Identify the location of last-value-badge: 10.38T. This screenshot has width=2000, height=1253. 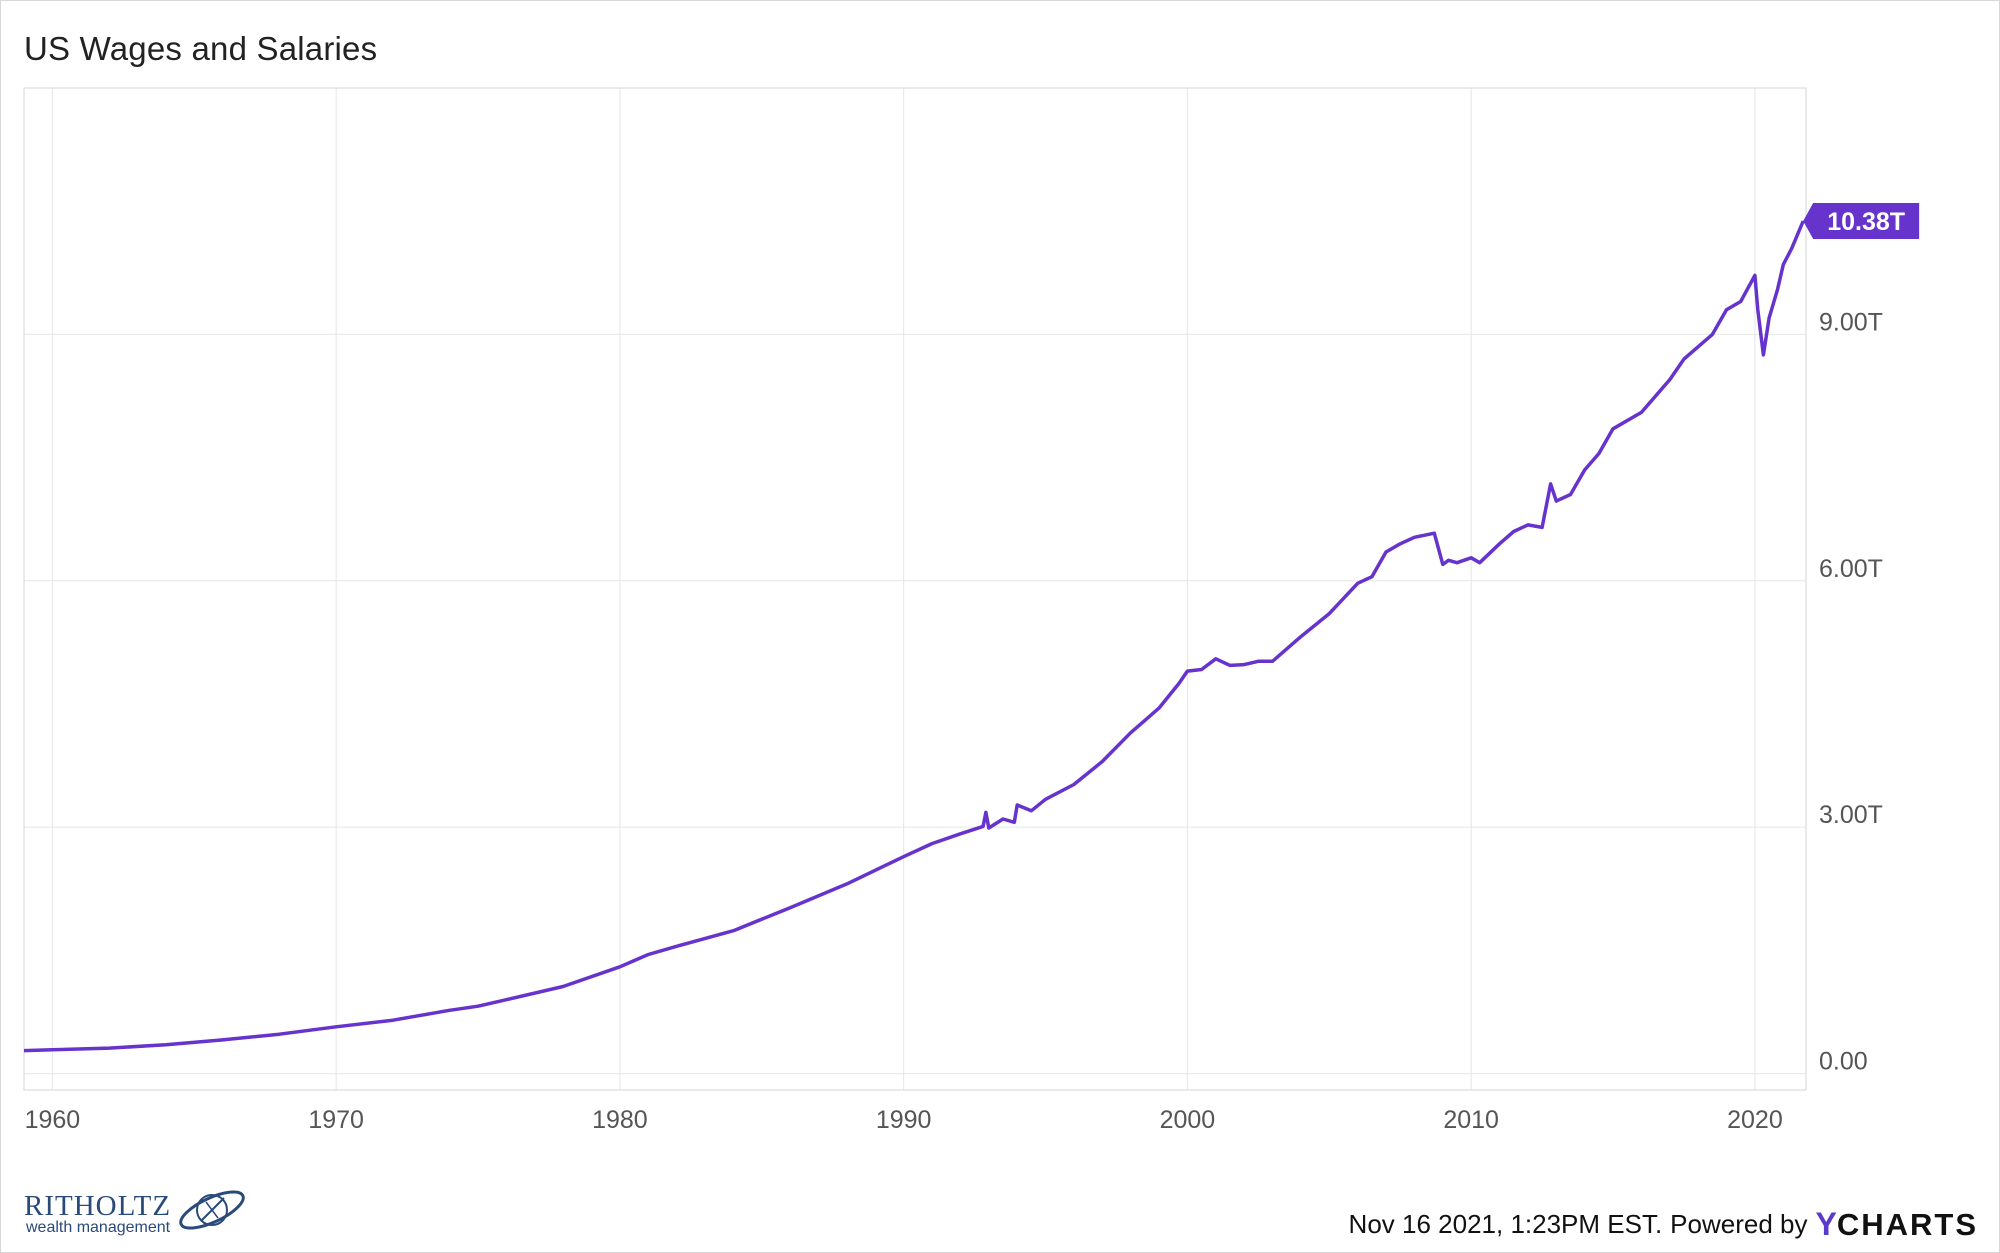
(1861, 221).